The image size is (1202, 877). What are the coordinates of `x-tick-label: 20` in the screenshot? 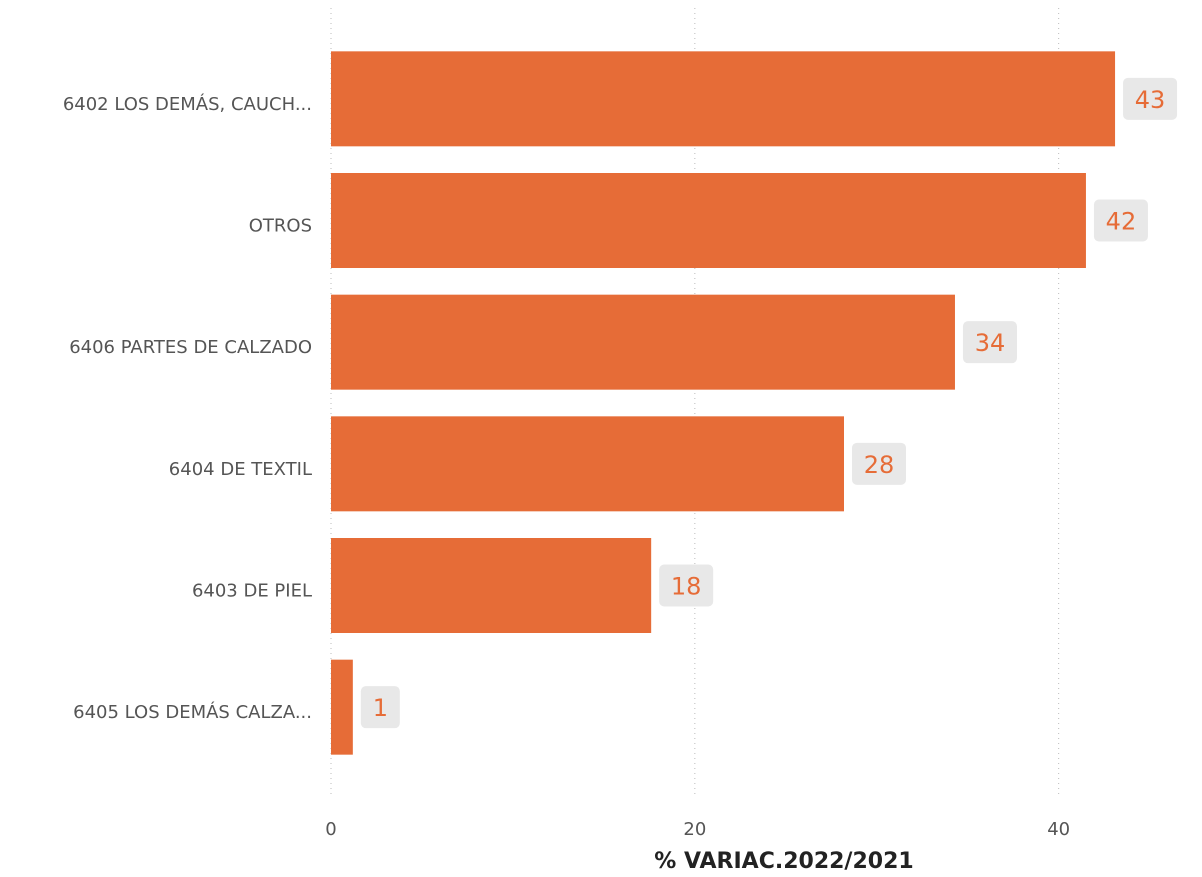 It's located at (694, 829).